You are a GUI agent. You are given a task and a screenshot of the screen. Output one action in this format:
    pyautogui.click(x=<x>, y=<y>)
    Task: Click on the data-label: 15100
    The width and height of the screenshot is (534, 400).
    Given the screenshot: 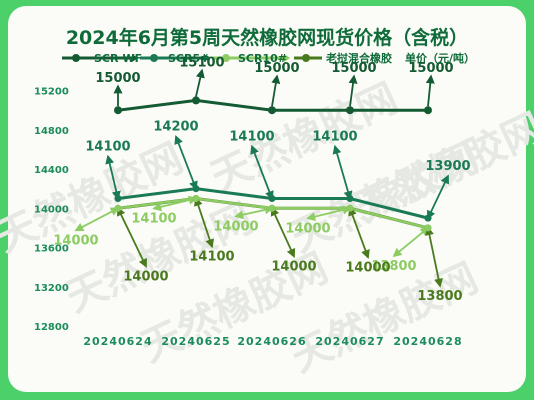 What is the action you would take?
    pyautogui.click(x=201, y=62)
    